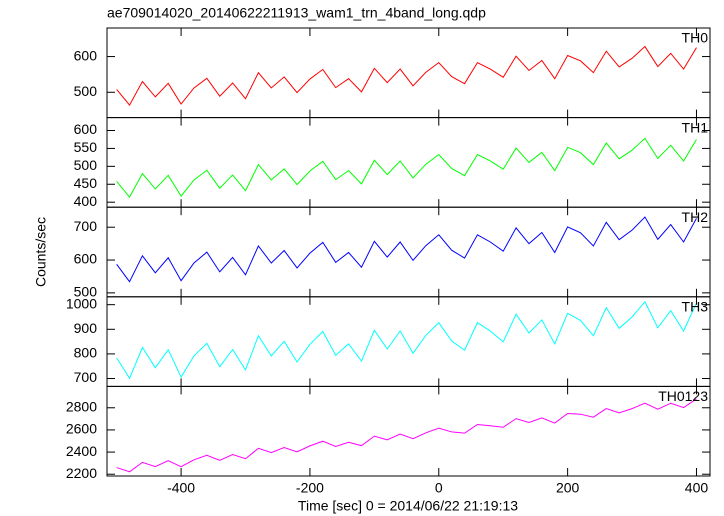 The height and width of the screenshot is (516, 724). What do you see at coordinates (695, 127) in the screenshot?
I see `legend-label: TH1` at bounding box center [695, 127].